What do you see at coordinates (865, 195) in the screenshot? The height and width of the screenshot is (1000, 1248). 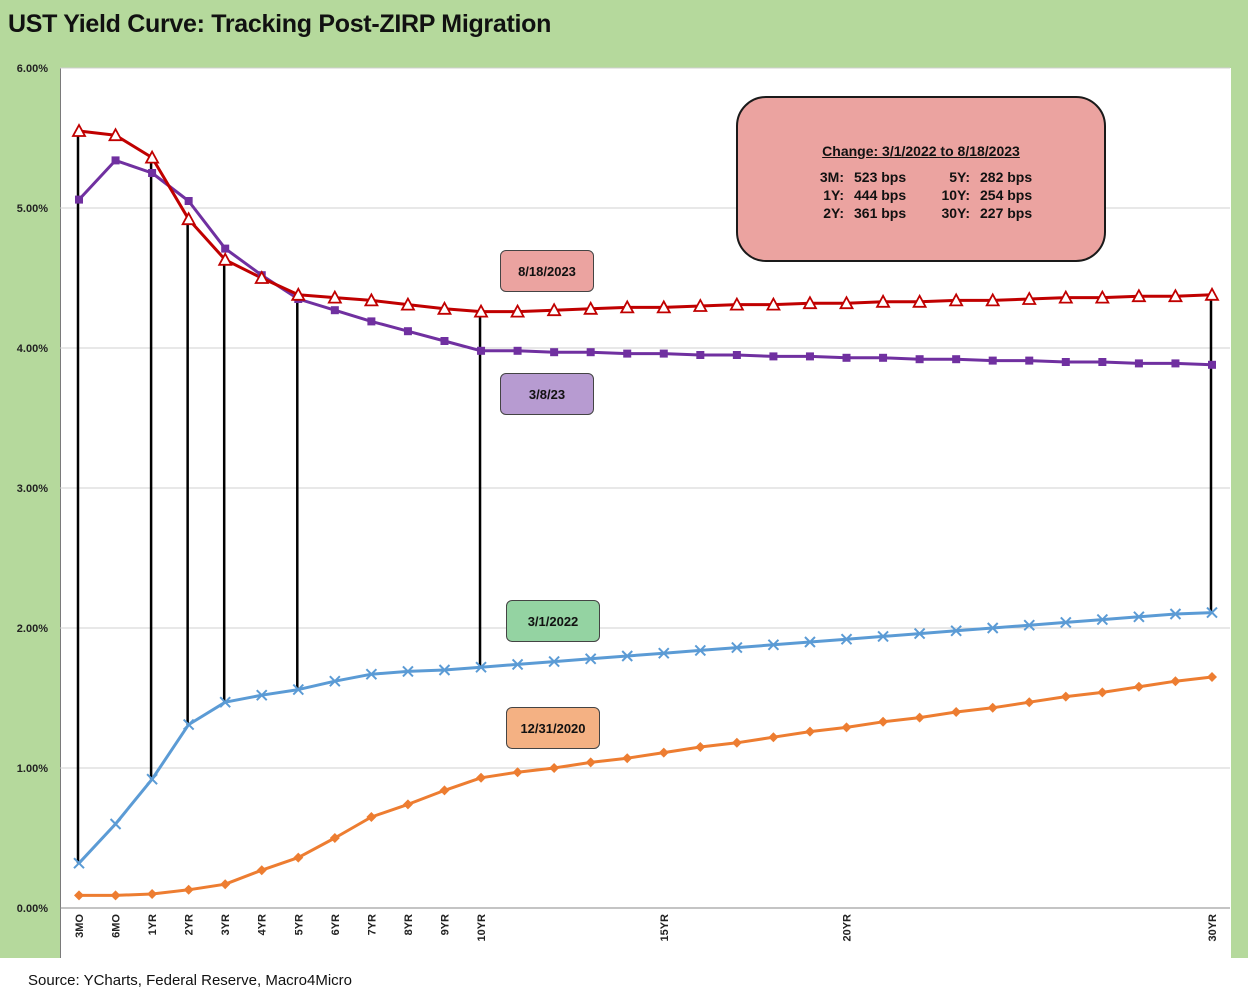 I see `change-row-1y: 1Y: 444 bps` at bounding box center [865, 195].